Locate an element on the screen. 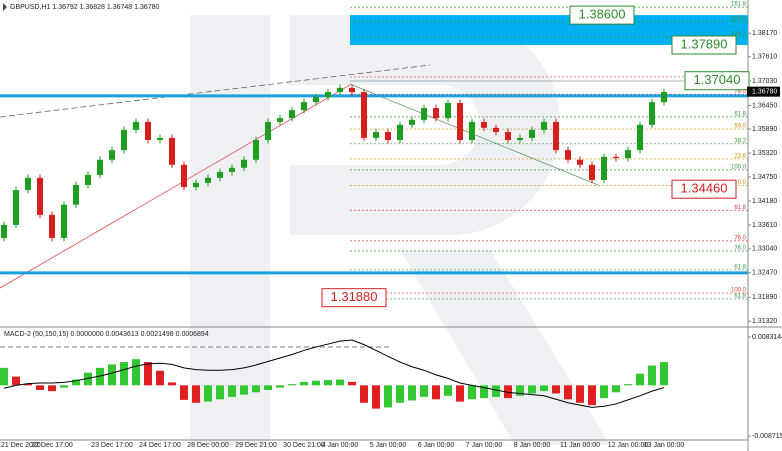 This screenshot has width=782, height=451. x-tick-label: 4 Jan 00:00 is located at coordinates (340, 445).